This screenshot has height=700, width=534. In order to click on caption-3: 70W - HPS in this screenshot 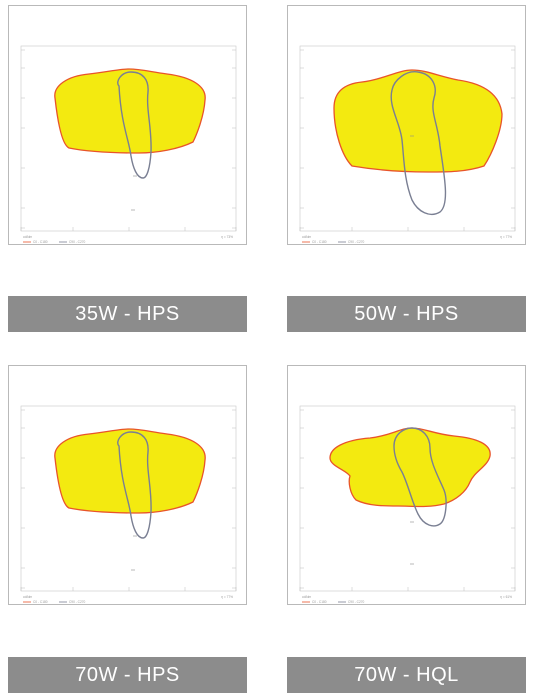, I will do `click(127, 675)`.